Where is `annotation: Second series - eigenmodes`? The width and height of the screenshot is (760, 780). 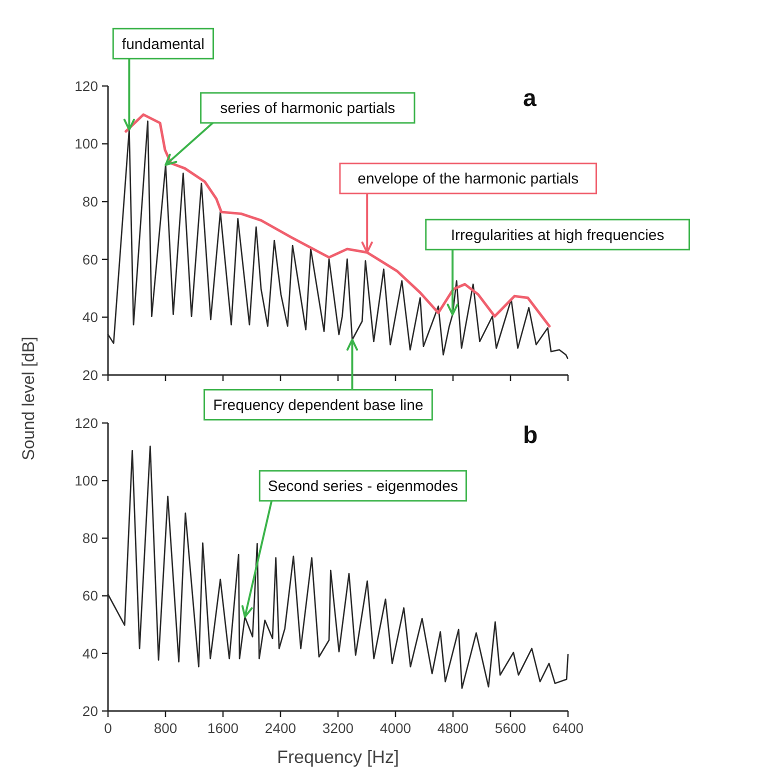 annotation: Second series - eigenmodes is located at coordinates (363, 487).